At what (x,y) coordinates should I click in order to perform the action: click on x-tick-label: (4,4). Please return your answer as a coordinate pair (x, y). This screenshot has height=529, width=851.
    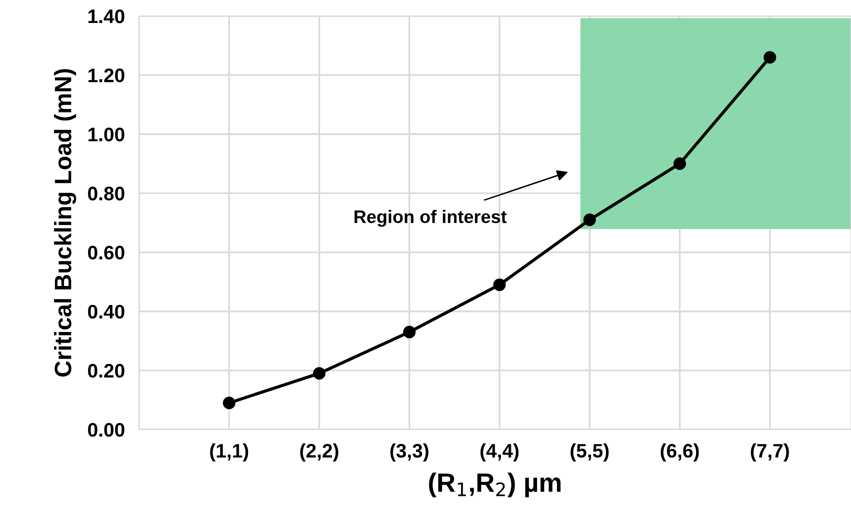
    Looking at the image, I should click on (499, 452).